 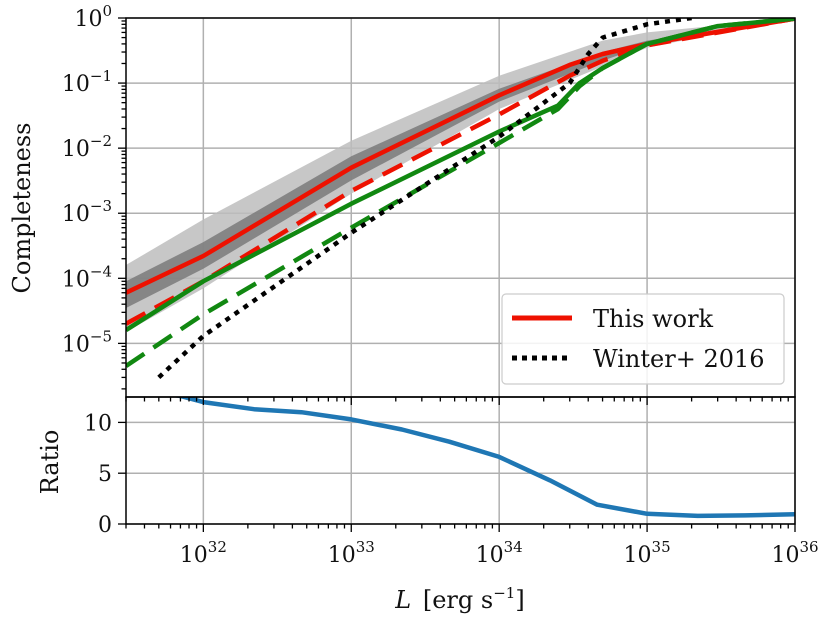 What do you see at coordinates (351, 553) in the screenshot?
I see `x-tick-label: 1033` at bounding box center [351, 553].